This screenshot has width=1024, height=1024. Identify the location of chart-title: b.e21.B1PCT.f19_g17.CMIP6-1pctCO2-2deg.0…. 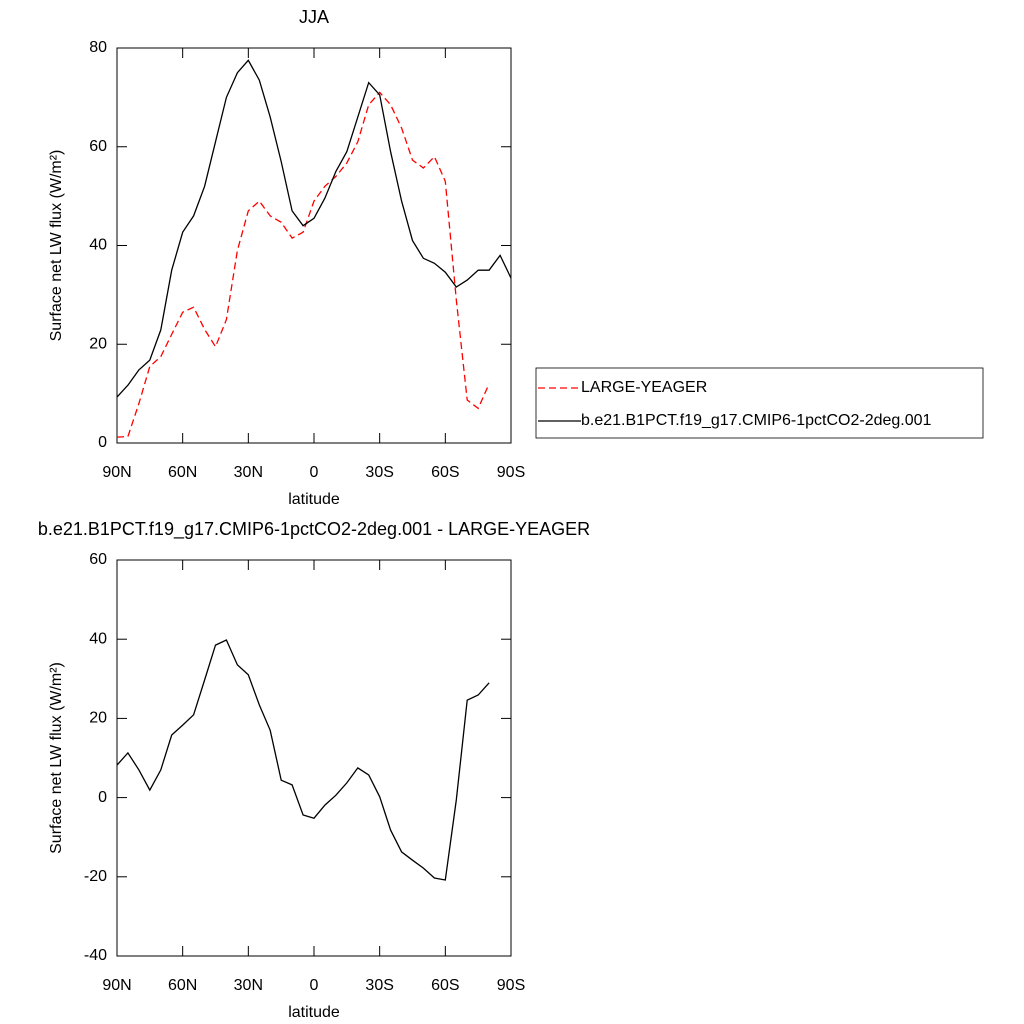
(314, 529).